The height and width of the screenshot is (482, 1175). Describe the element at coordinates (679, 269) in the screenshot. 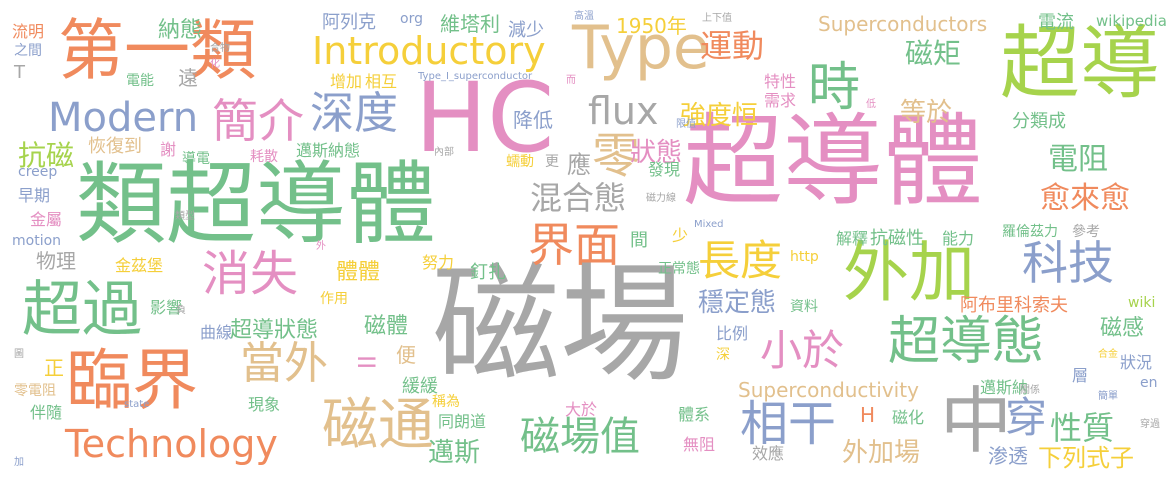

I see `word-normal-state: 正常態` at that location.